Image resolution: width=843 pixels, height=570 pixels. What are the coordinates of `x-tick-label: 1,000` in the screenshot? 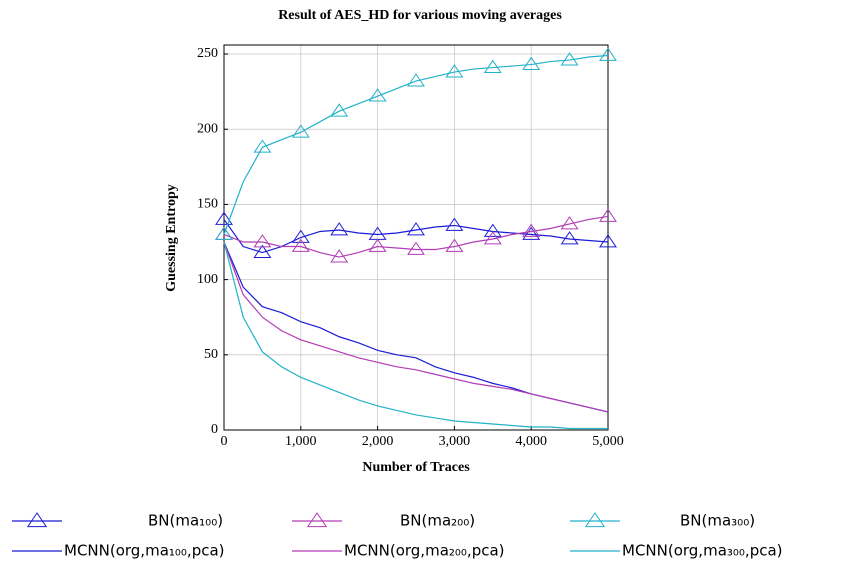 It's located at (301, 441).